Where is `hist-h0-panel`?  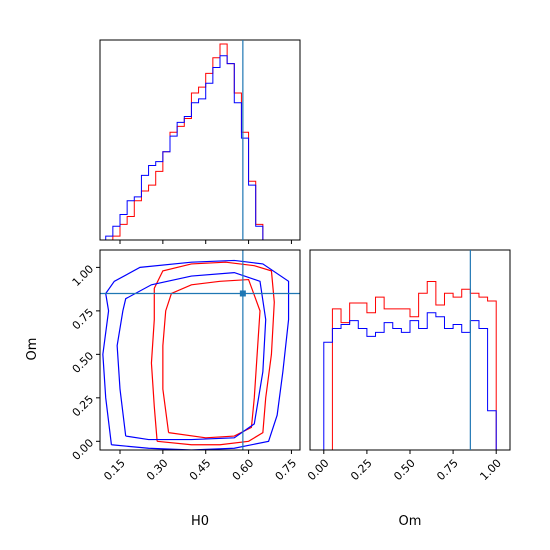
hist-h0-panel is located at coordinates (200, 141).